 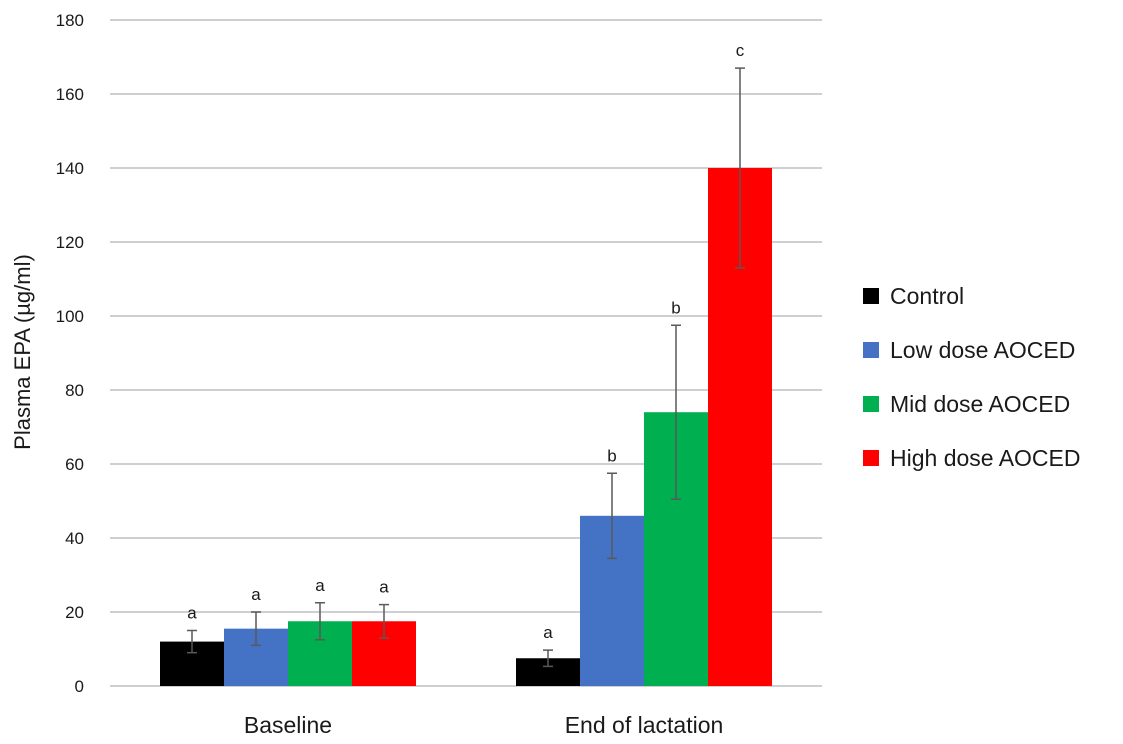 What do you see at coordinates (74, 464) in the screenshot?
I see `y-tick-label: 60` at bounding box center [74, 464].